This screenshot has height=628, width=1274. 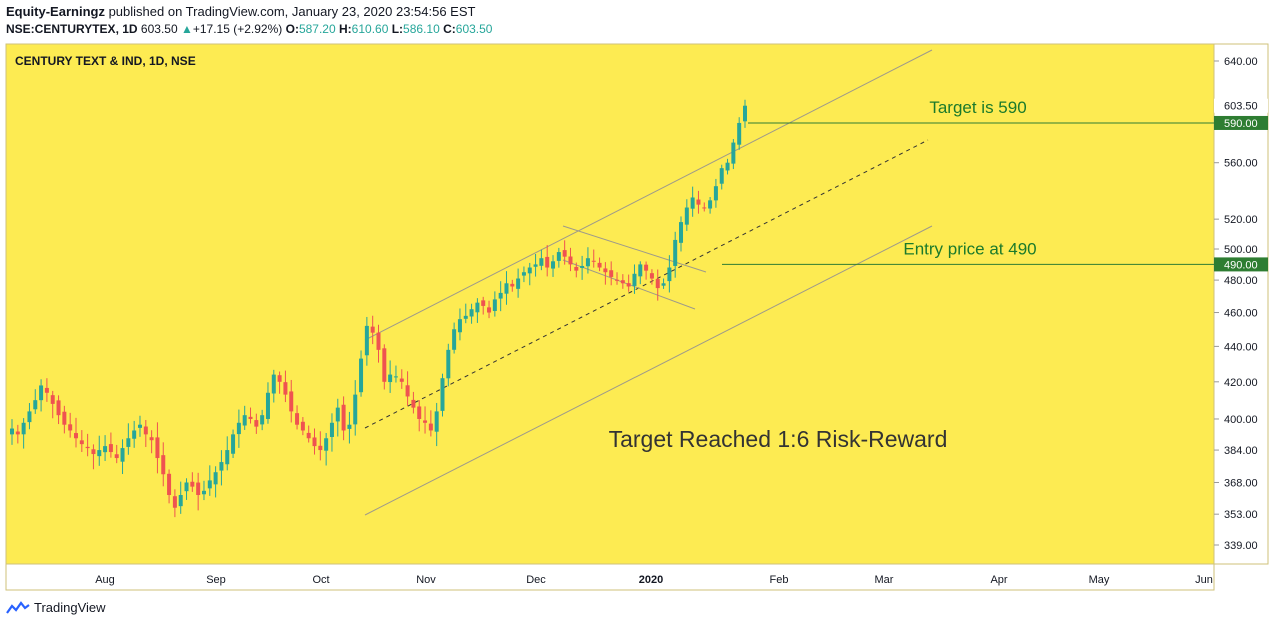 I want to click on annotation-text: Entry price at 490, so click(x=969, y=248).